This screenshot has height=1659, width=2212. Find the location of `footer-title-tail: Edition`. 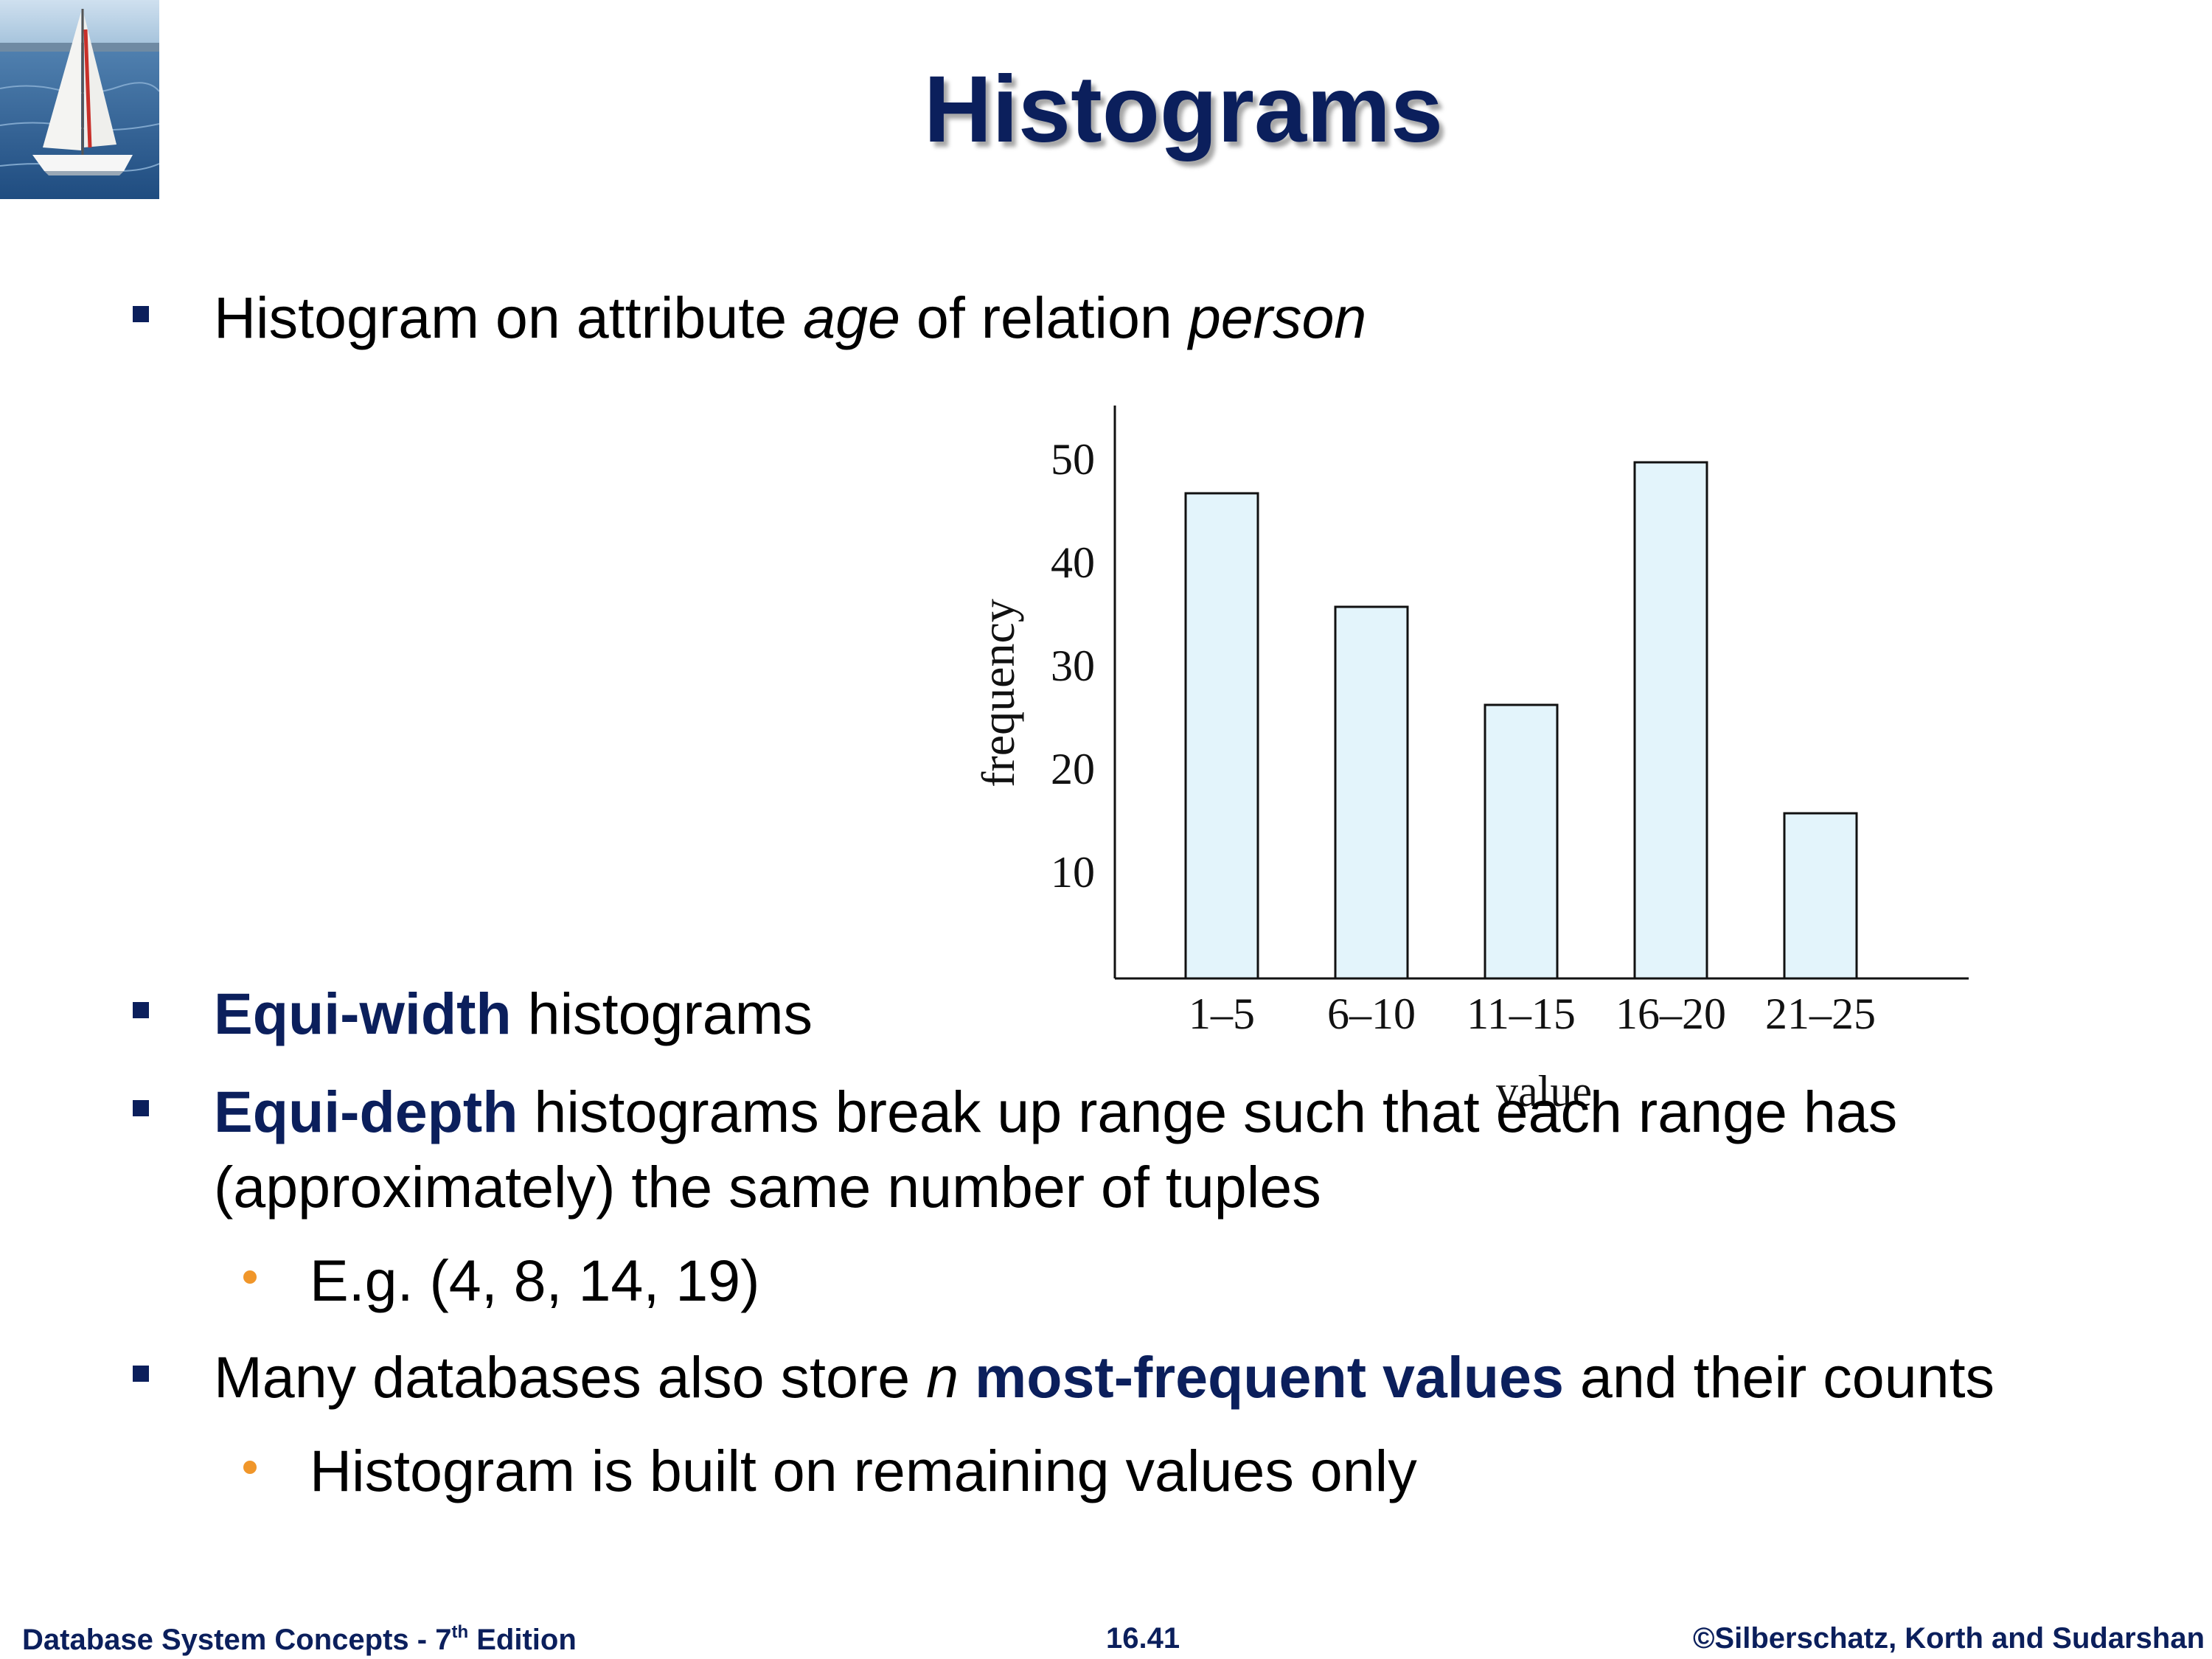

footer-title-tail: Edition is located at coordinates (522, 1640).